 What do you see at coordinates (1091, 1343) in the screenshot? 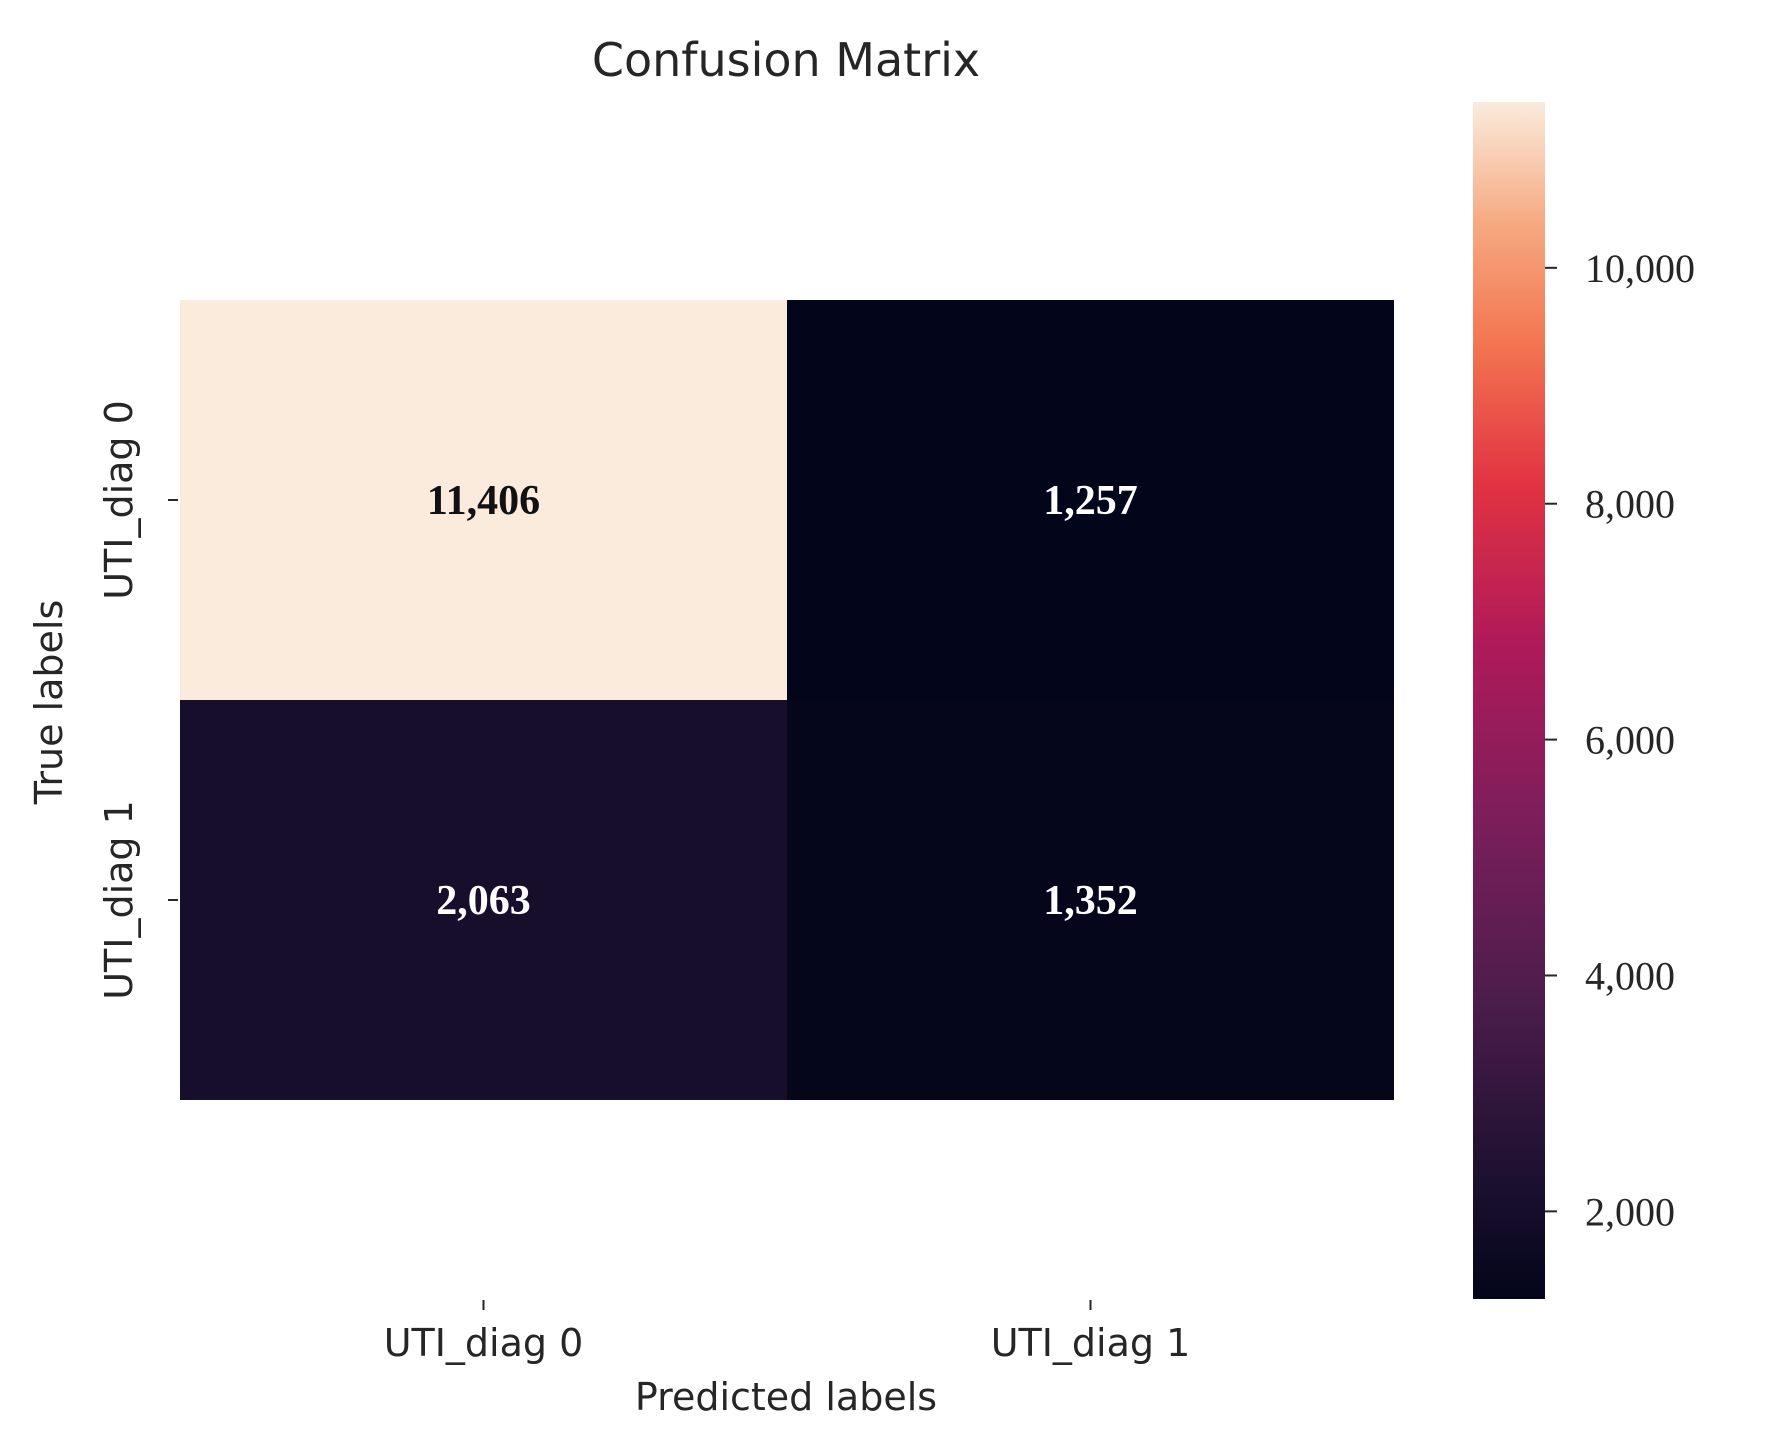
I see `x-tick-label-1: UTI_diag 1` at bounding box center [1091, 1343].